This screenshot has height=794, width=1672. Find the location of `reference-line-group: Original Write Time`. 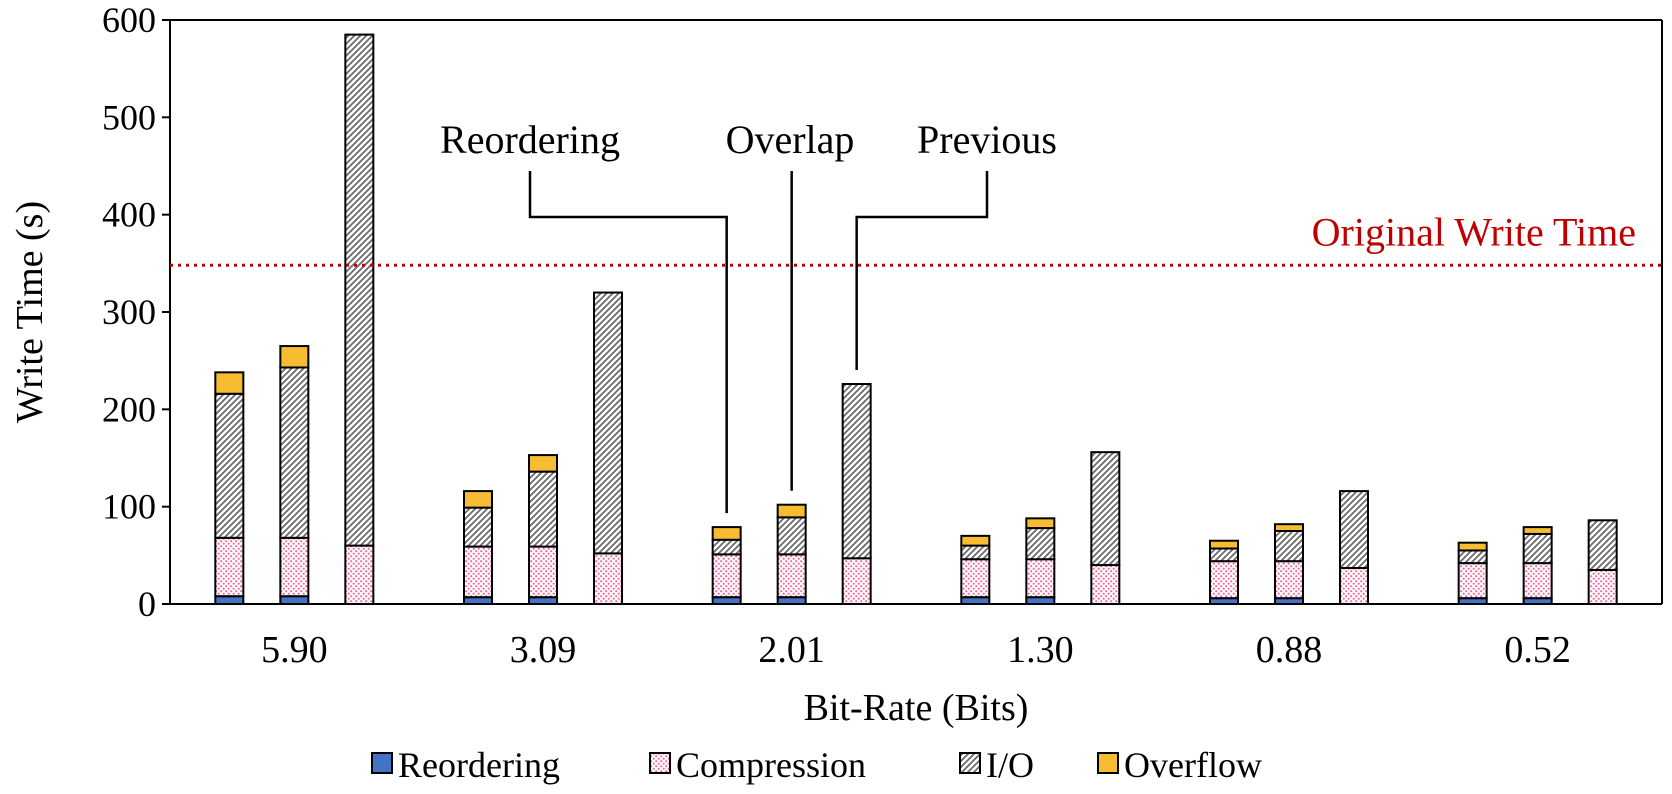

reference-line-group: Original Write Time is located at coordinates (916, 238).